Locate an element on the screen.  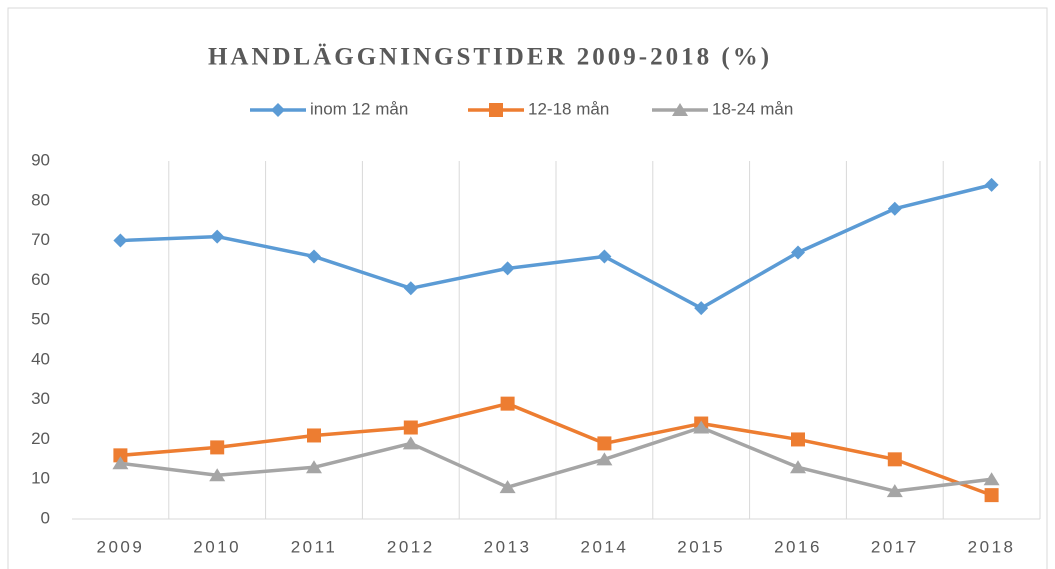
x-tick-label: 2015 is located at coordinates (701, 546).